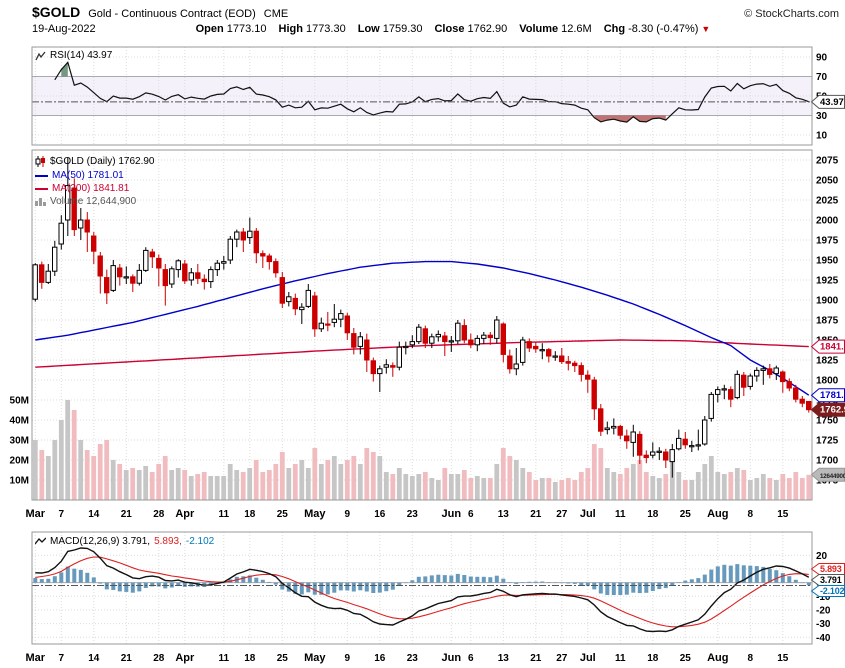 The height and width of the screenshot is (668, 845). I want to click on svg-text: Jul, so click(588, 514).